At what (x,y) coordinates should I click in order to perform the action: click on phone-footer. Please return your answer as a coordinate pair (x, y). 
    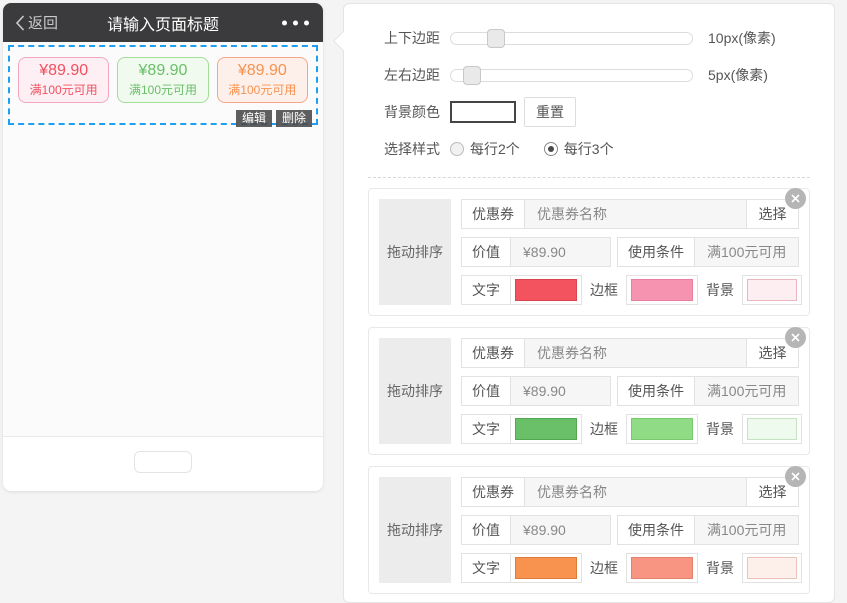
    Looking at the image, I should click on (163, 455).